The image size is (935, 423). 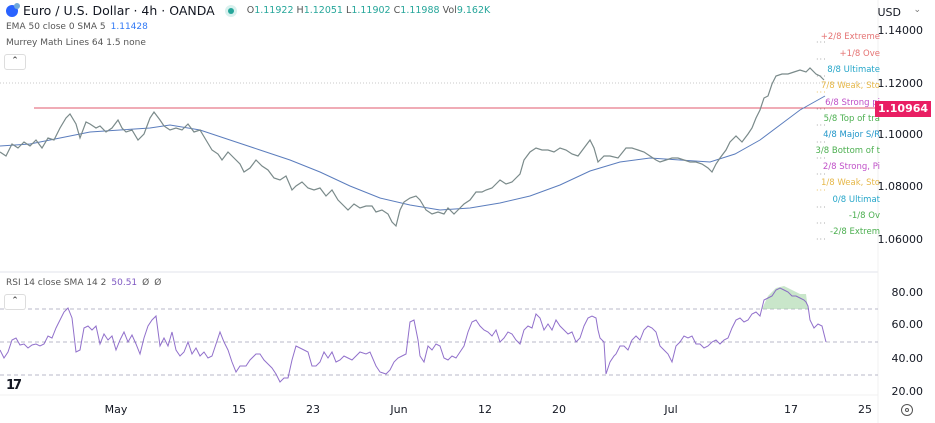 What do you see at coordinates (119, 10) in the screenshot?
I see `symbol-title: Euro / U.S. Dollar · 4h · OANDA` at bounding box center [119, 10].